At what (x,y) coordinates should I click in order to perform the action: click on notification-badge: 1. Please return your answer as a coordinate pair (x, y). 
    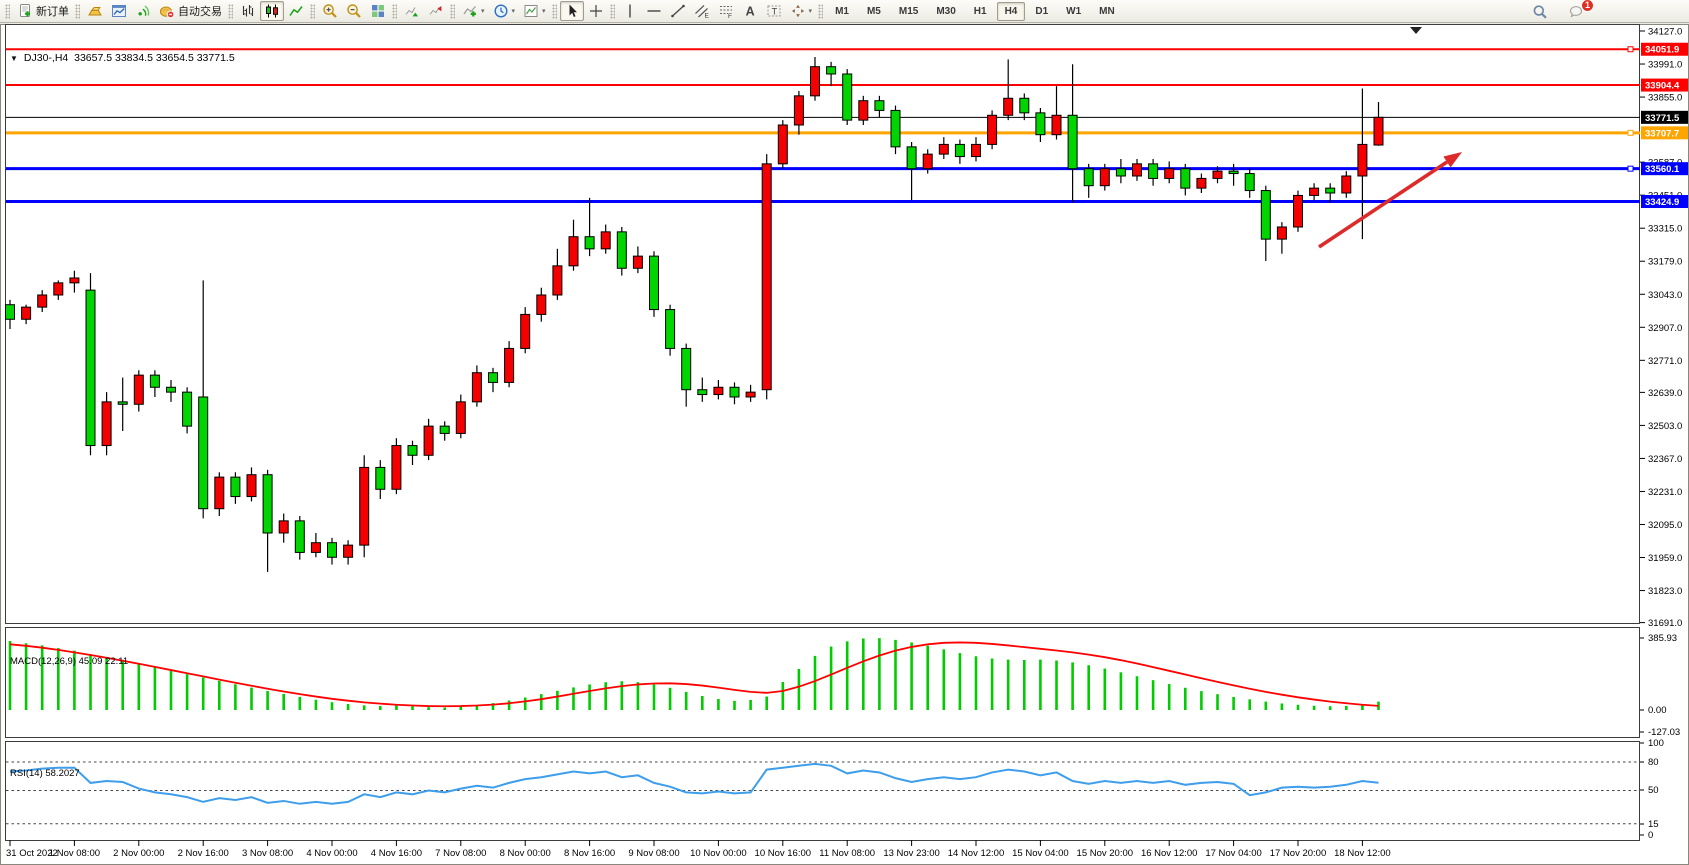
    Looking at the image, I should click on (1587, 6).